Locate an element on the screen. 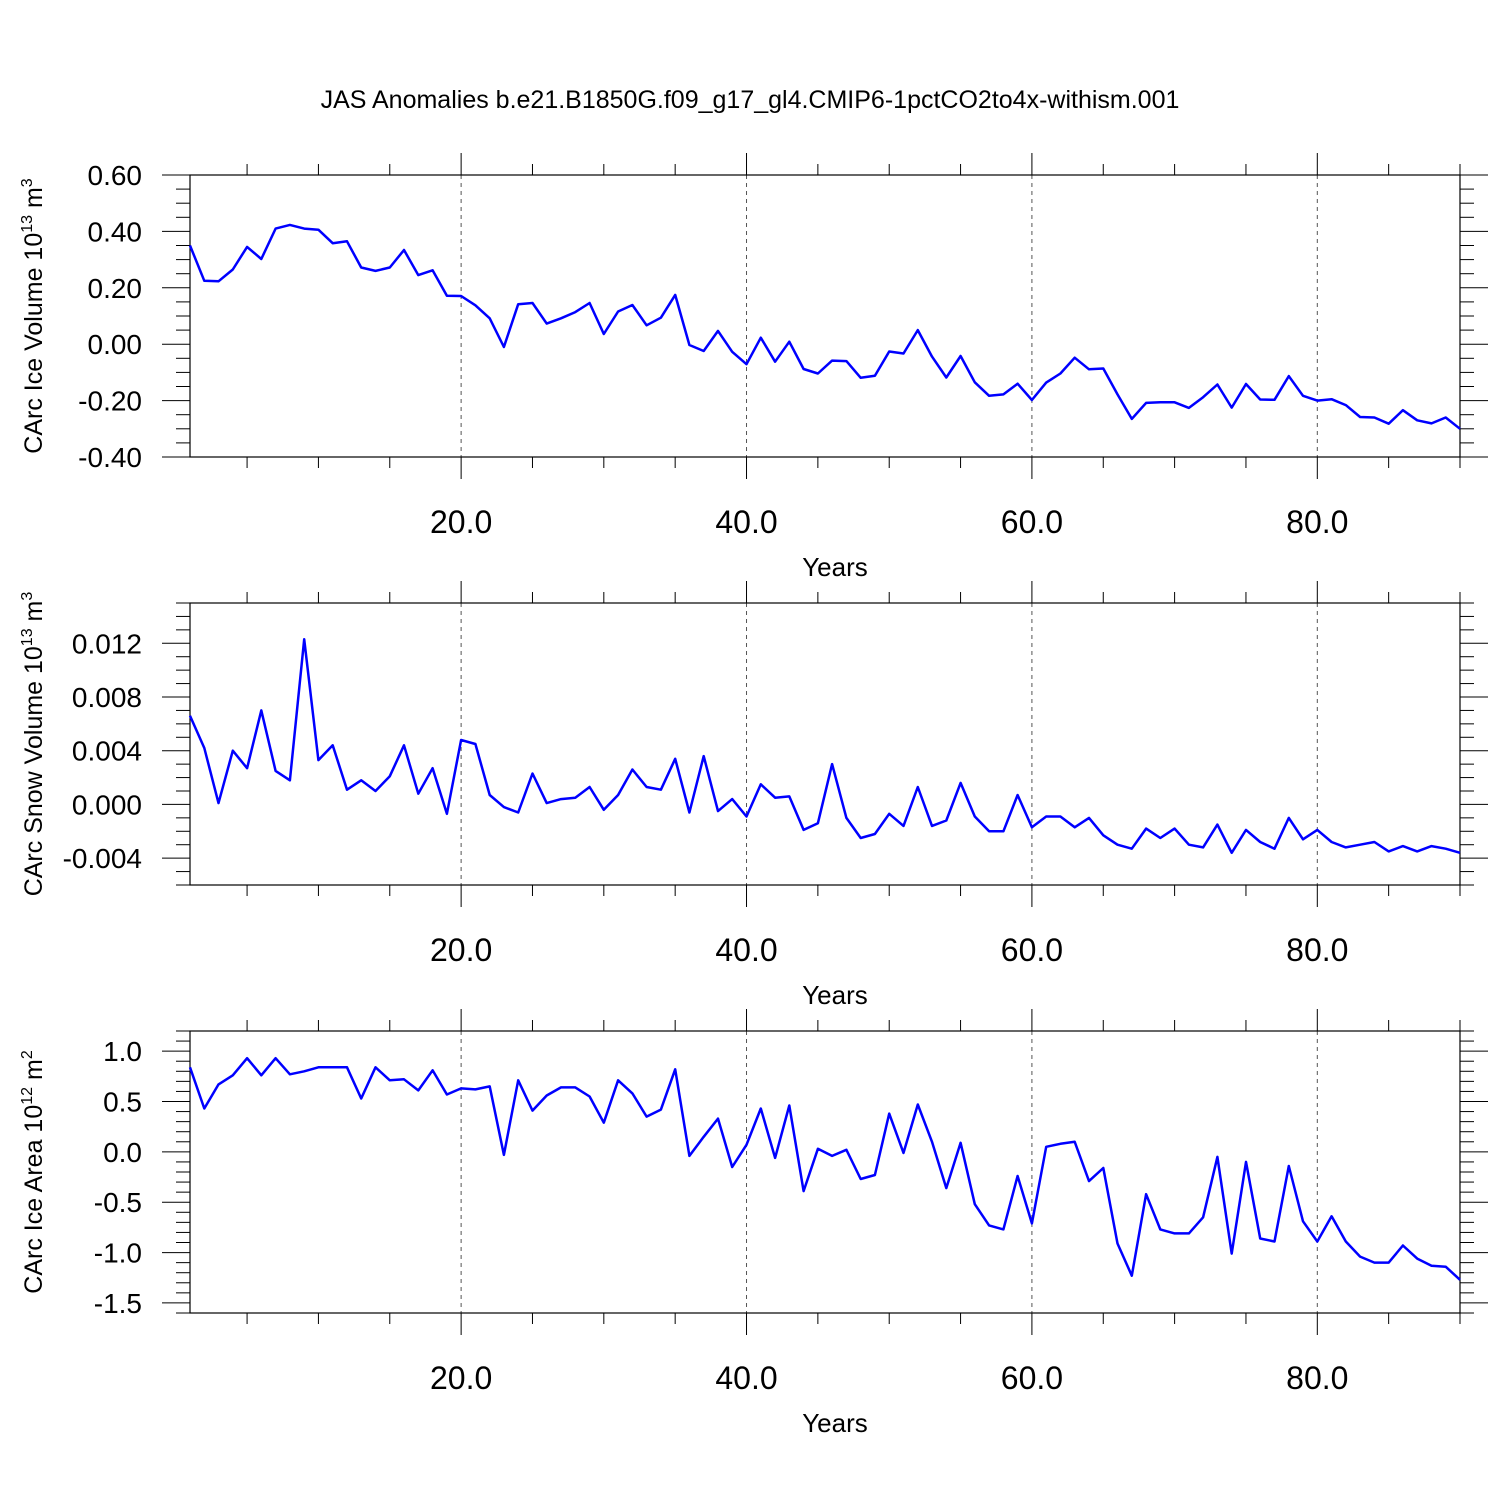 This screenshot has height=1500, width=1500. y-tick-label: -0.20 is located at coordinates (110, 401).